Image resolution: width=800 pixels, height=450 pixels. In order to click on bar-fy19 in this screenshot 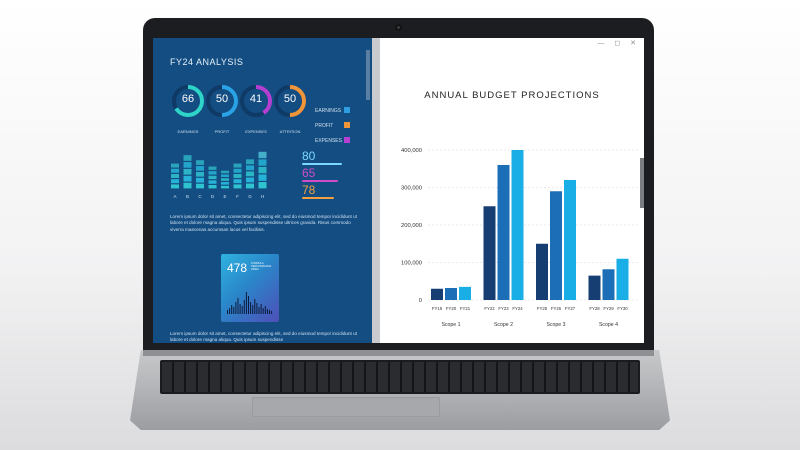, I will do `click(437, 294)`.